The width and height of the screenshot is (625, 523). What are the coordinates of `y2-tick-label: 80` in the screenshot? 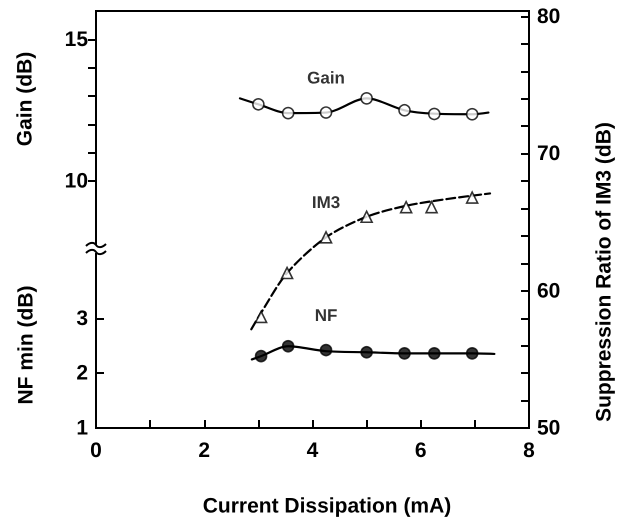 It's located at (548, 16).